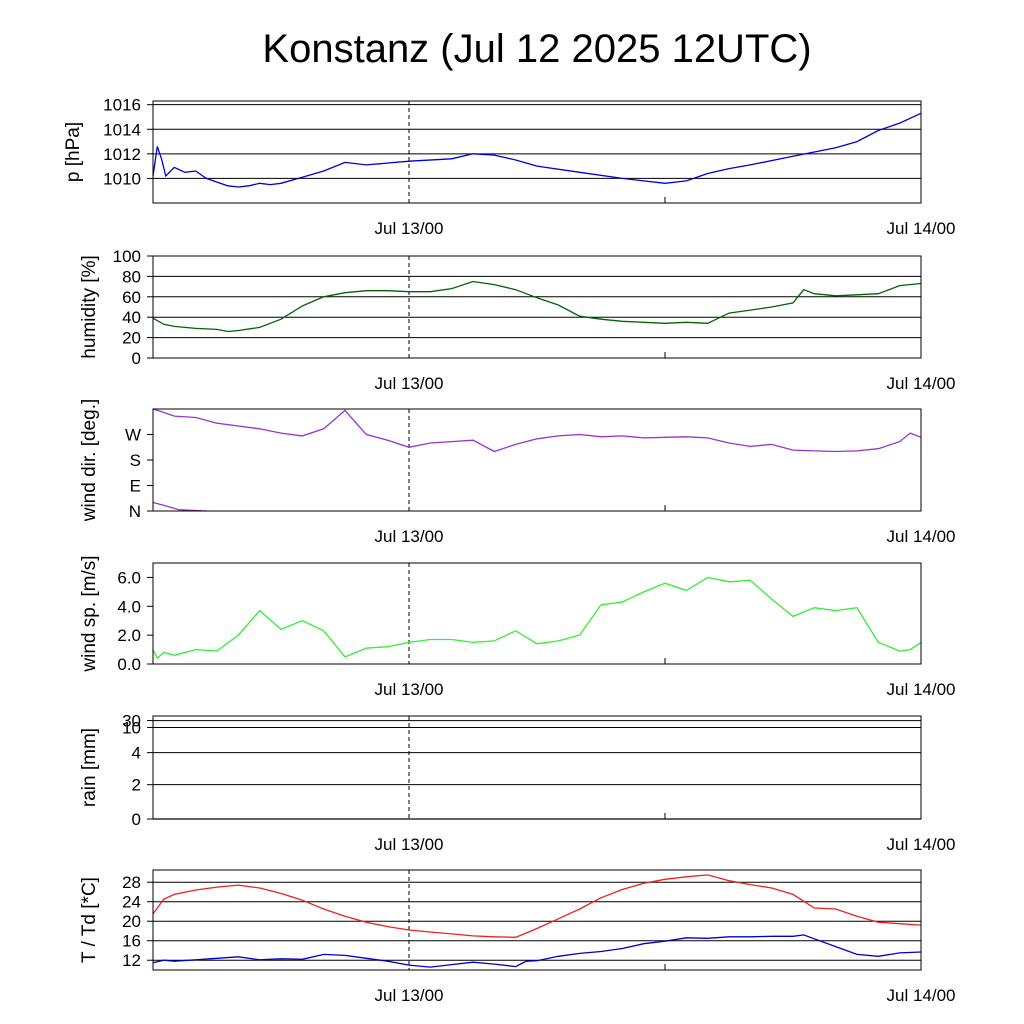 The width and height of the screenshot is (1024, 1024). Describe the element at coordinates (537, 430) in the screenshot. I see `series-line-wind_dir` at that location.